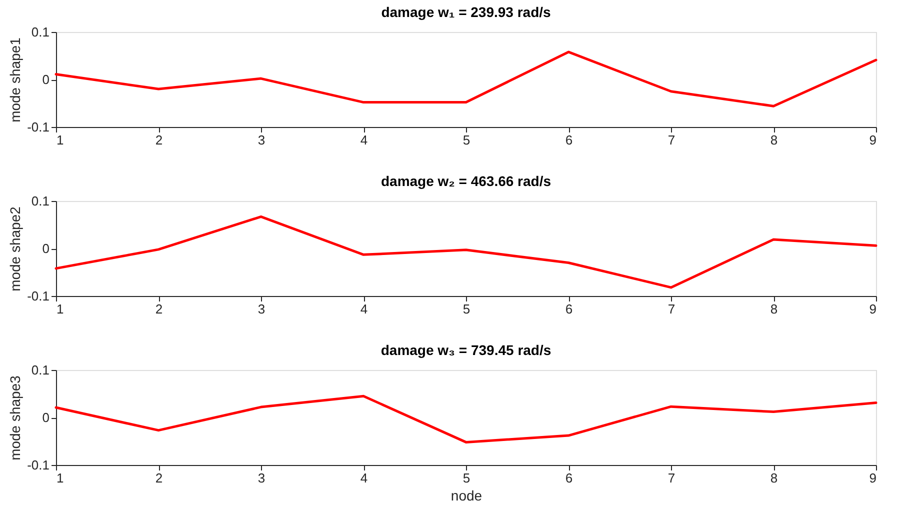  I want to click on y-axis-title: mode shape2, so click(15, 249).